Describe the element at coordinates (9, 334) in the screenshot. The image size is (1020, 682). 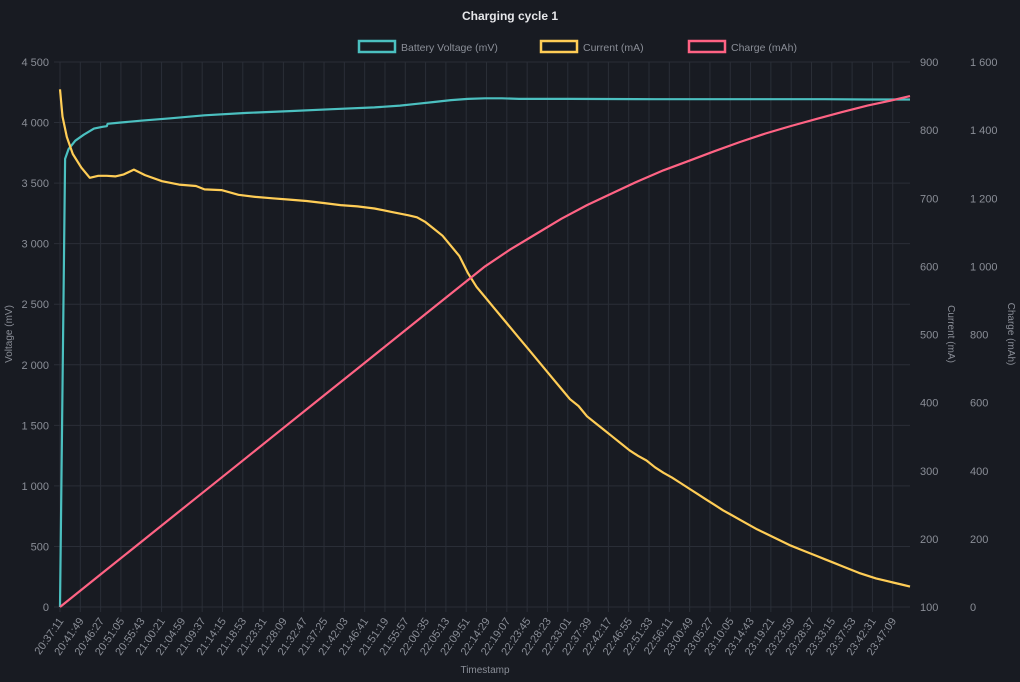
I see `y-axis-title-voltage: Voltage (mV)` at that location.